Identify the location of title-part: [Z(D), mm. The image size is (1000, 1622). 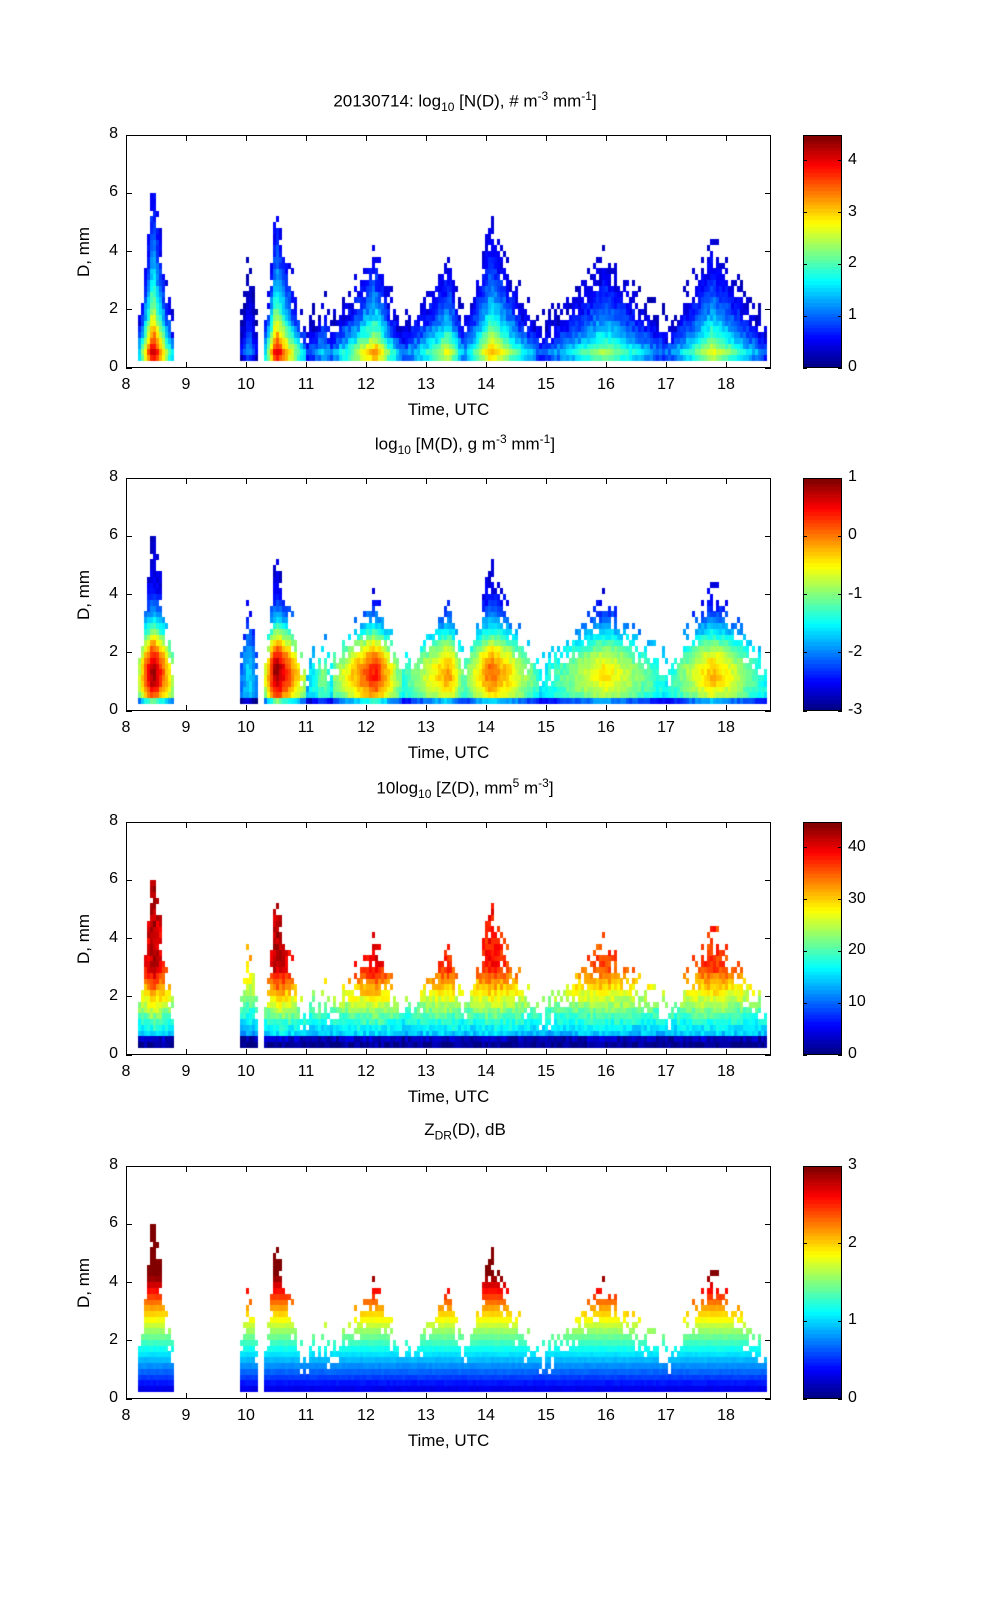
(472, 788).